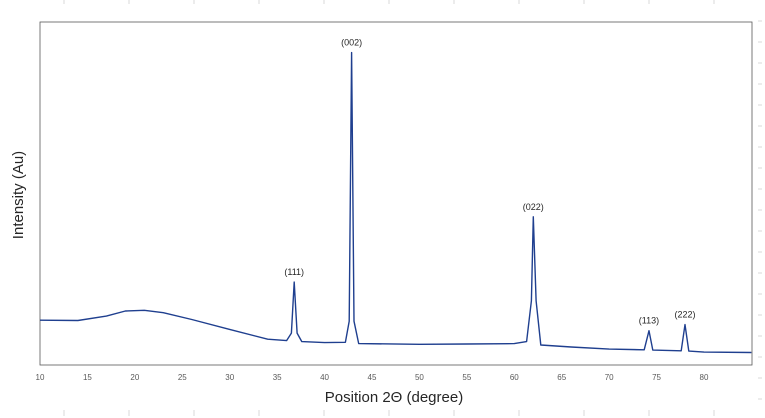 Image resolution: width=765 pixels, height=418 pixels. What do you see at coordinates (18, 195) in the screenshot?
I see `y-axis-title: Intensity (Au)` at bounding box center [18, 195].